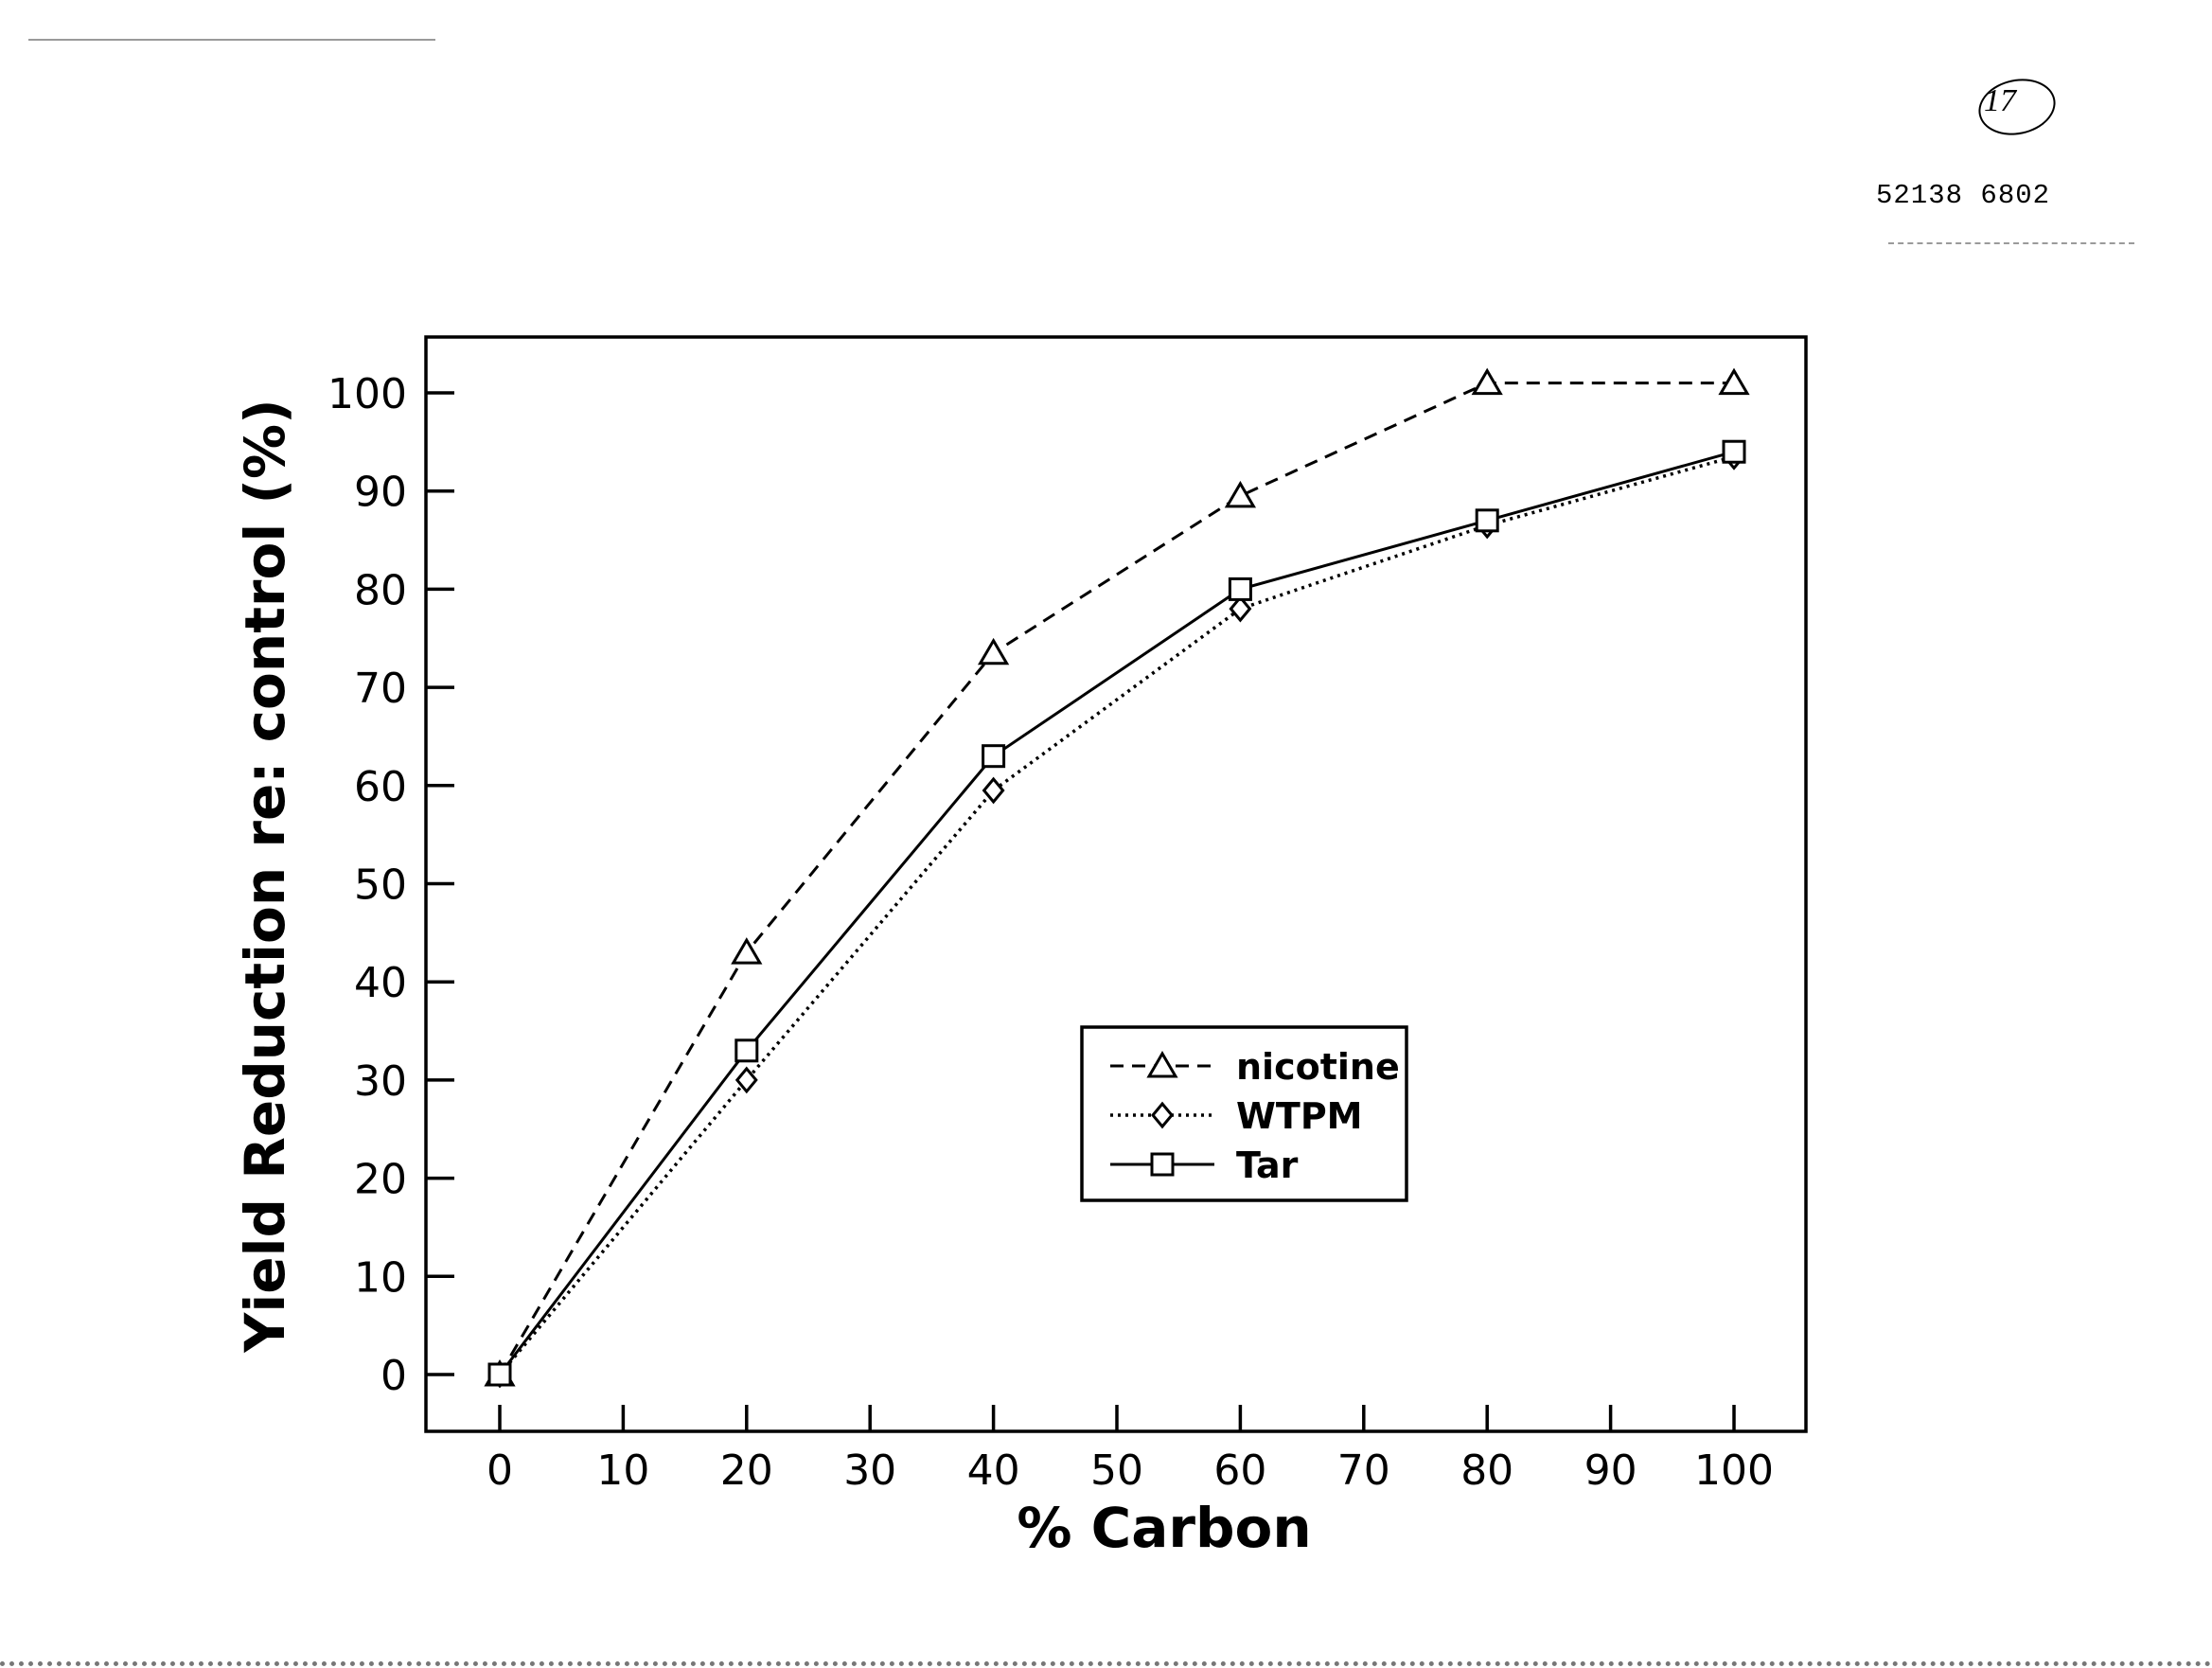  I want to click on y-tick-label: 100, so click(367, 394).